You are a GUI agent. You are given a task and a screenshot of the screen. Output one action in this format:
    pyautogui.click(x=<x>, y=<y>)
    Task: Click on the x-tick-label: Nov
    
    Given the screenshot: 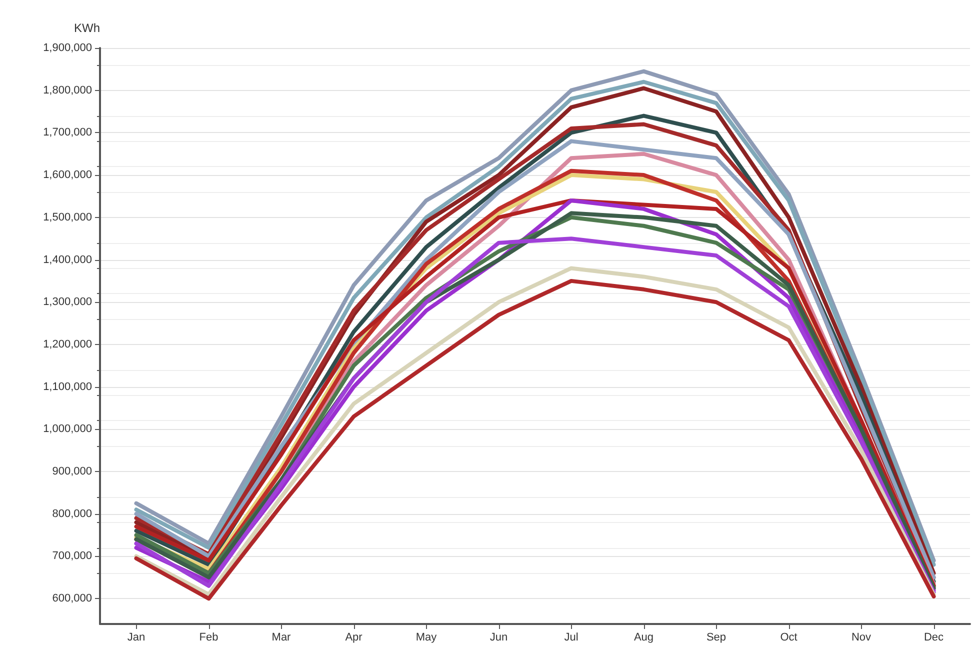 What is the action you would take?
    pyautogui.click(x=861, y=638)
    